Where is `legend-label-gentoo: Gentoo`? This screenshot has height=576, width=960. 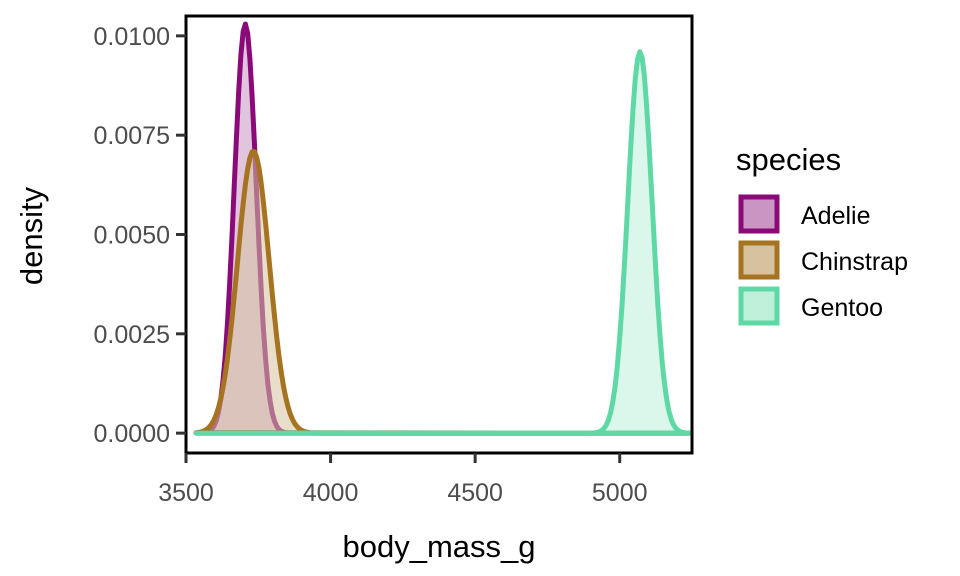
legend-label-gentoo: Gentoo is located at coordinates (842, 308).